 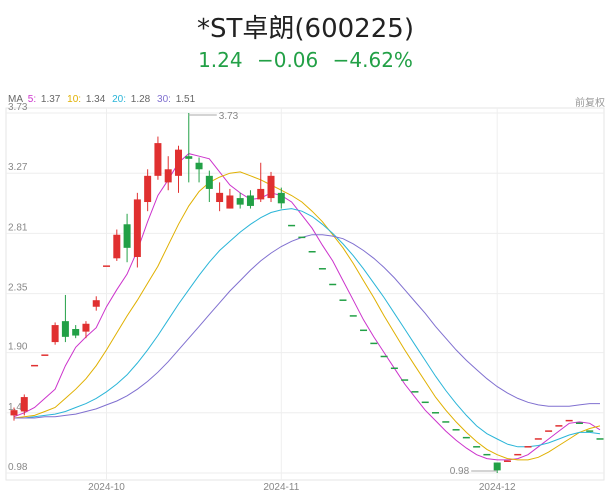 What do you see at coordinates (95, 99) in the screenshot?
I see `ma10-value: 1.34` at bounding box center [95, 99].